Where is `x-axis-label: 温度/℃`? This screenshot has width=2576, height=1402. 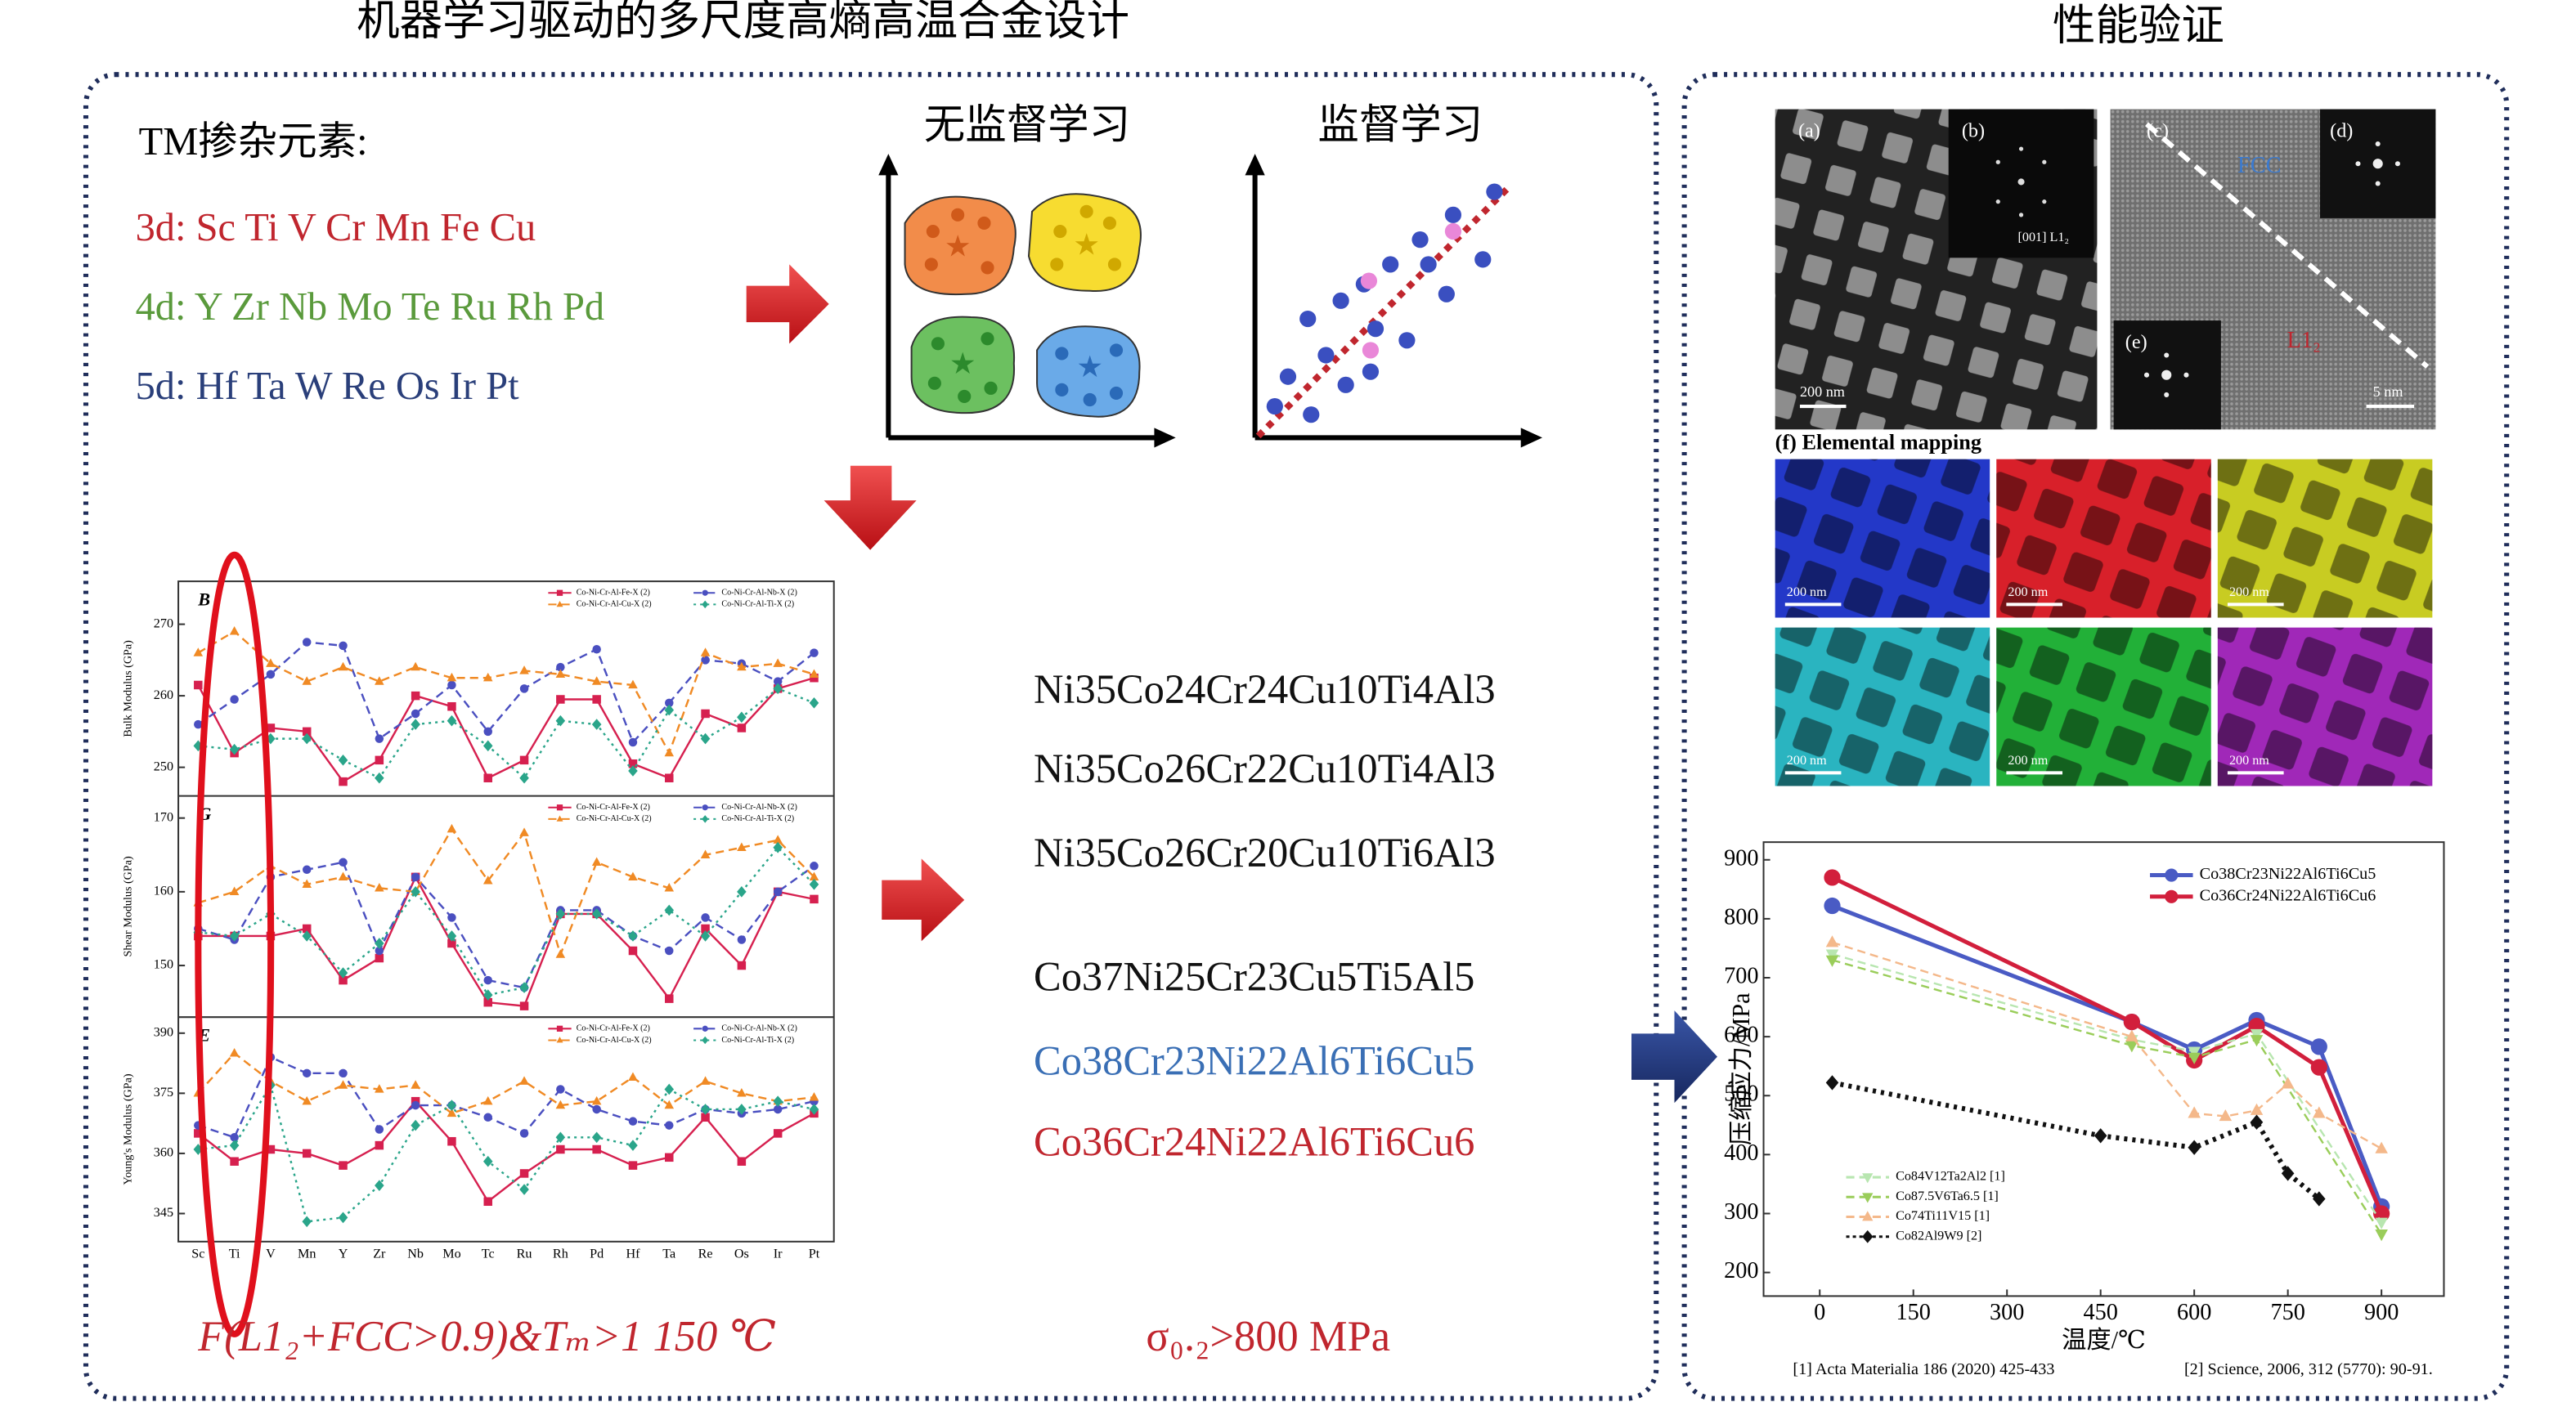
x-axis-label: 温度/℃ is located at coordinates (2104, 1340).